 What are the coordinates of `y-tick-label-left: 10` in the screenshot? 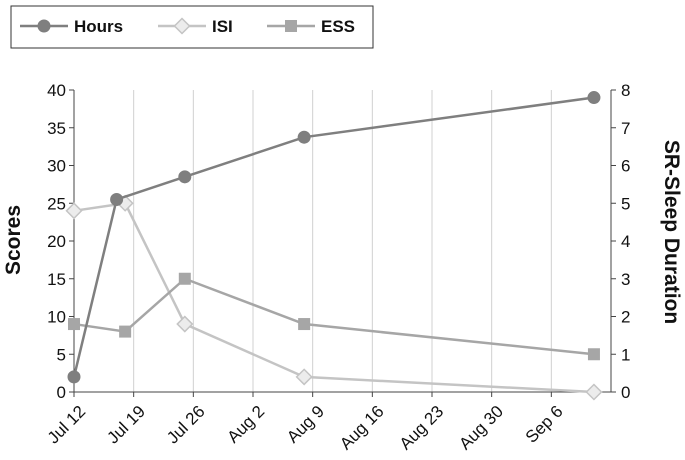 It's located at (56, 317).